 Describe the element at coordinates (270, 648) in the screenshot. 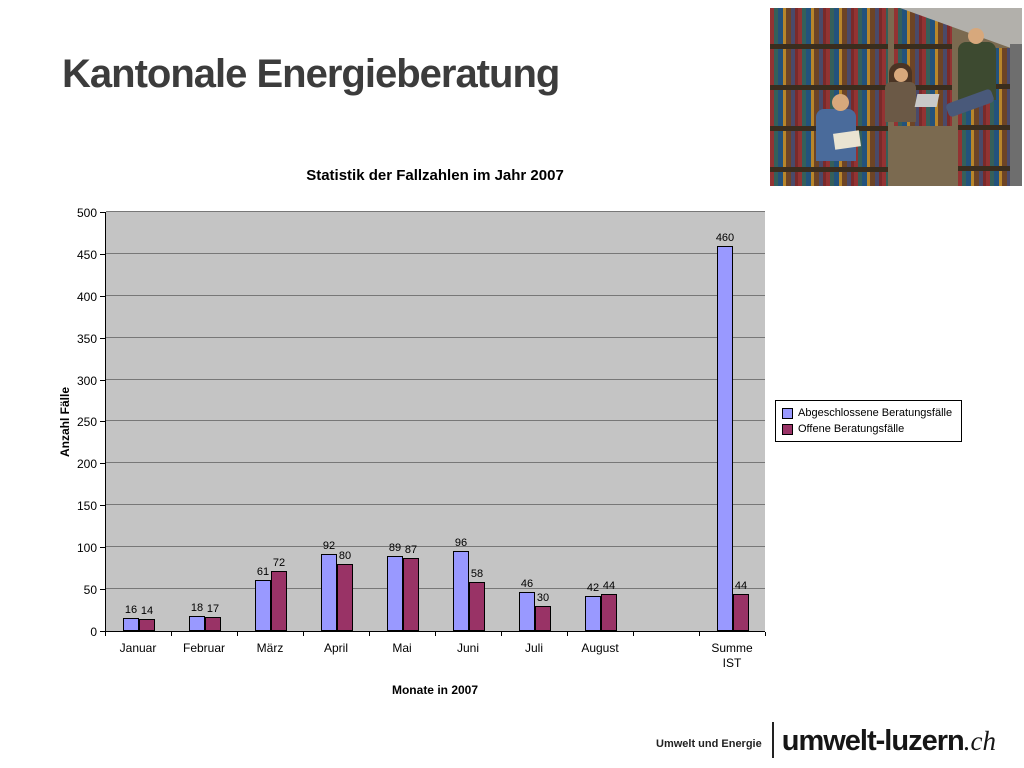

I see `x-tick-label: März` at that location.